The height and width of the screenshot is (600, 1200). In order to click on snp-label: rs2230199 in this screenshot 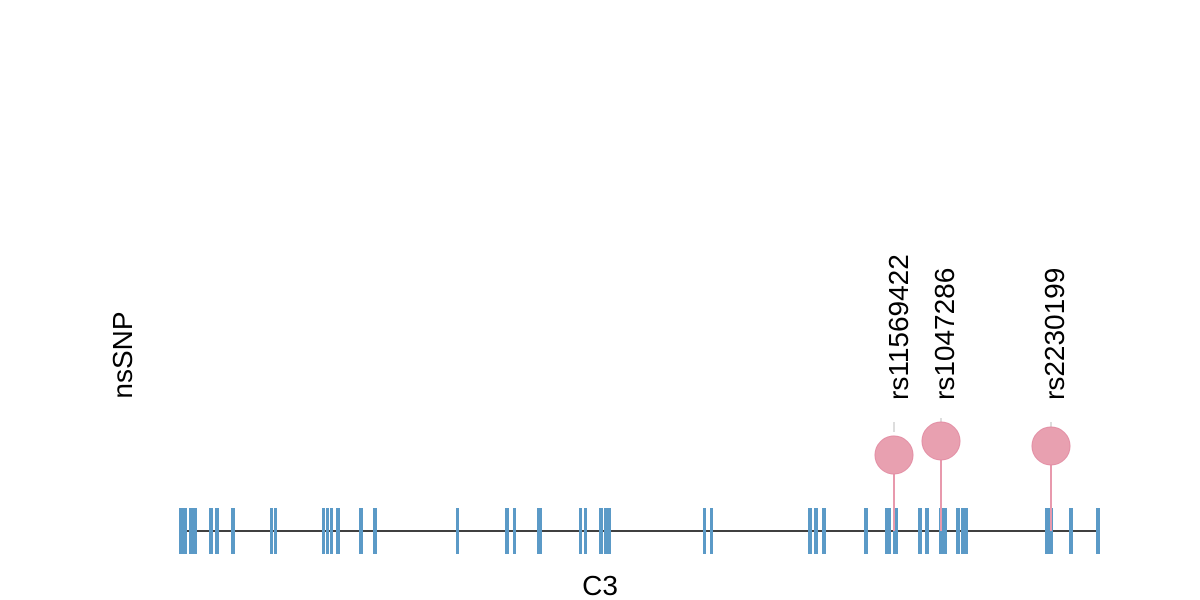, I will do `click(1054, 334)`.